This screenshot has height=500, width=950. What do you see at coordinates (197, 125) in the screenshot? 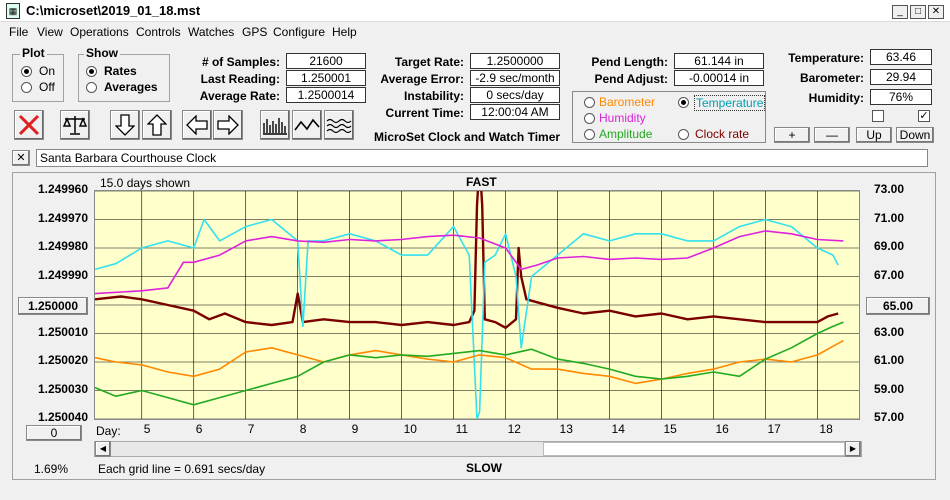
I see `left-arrow-button` at bounding box center [197, 125].